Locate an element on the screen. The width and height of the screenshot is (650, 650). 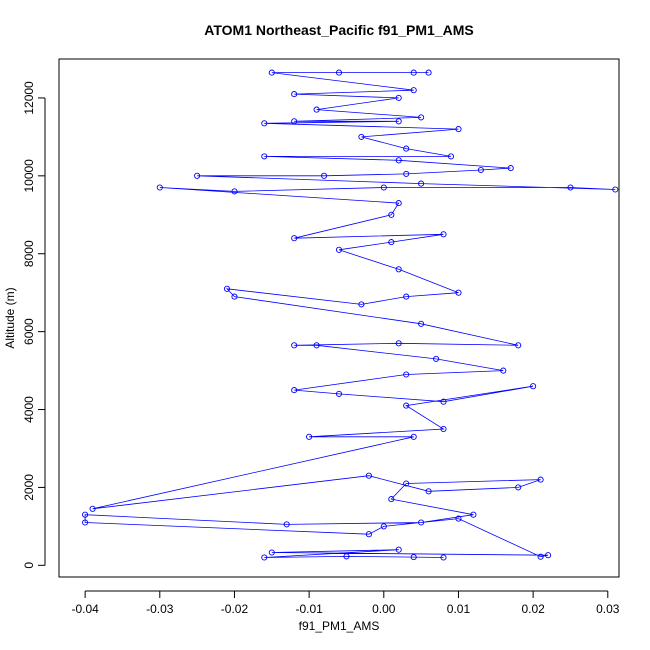
x-tick-label: 0.03 is located at coordinates (608, 609).